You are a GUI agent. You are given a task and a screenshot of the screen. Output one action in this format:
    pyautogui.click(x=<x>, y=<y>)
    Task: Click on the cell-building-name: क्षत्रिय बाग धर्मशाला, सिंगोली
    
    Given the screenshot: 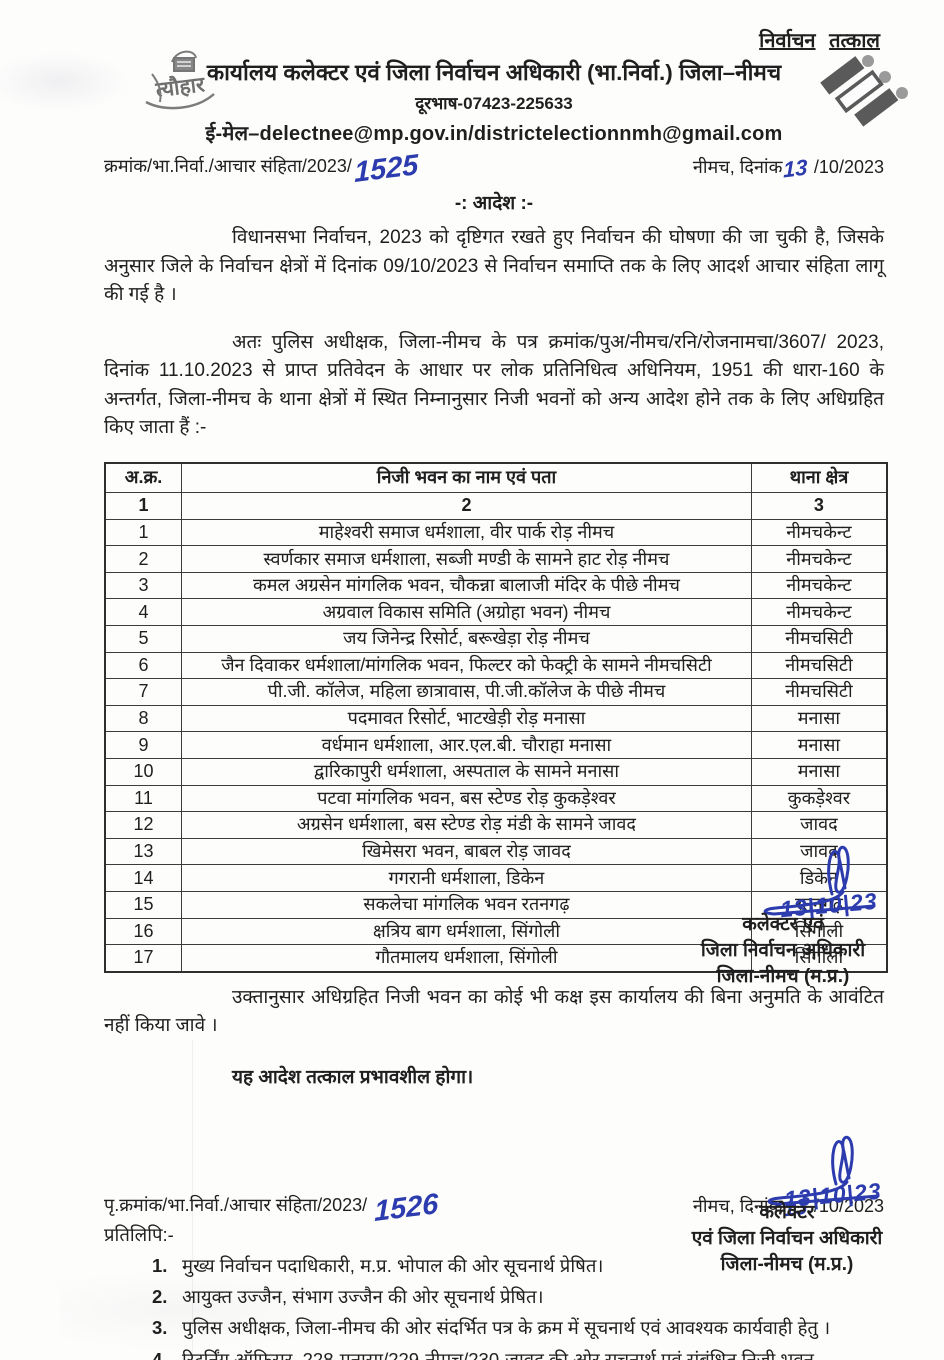 What is the action you would take?
    pyautogui.click(x=466, y=931)
    